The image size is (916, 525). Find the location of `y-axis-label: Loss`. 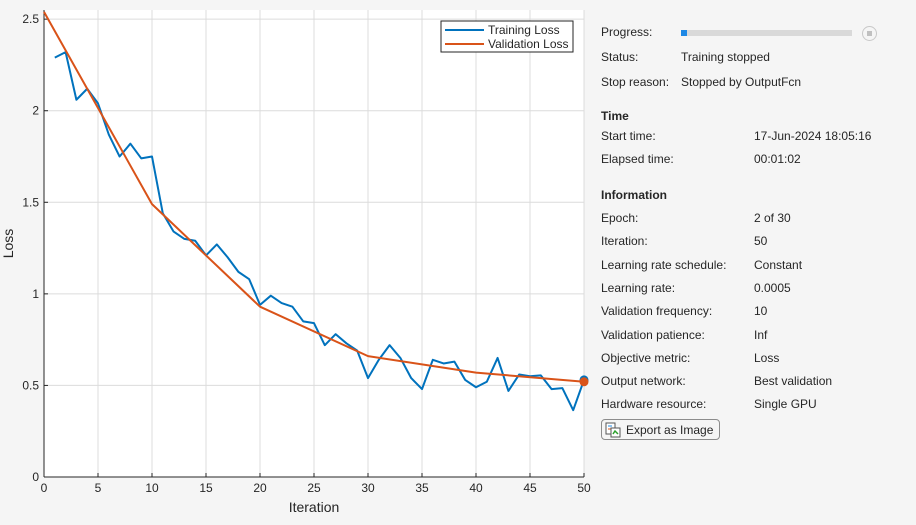

y-axis-label: Loss is located at coordinates (8, 244).